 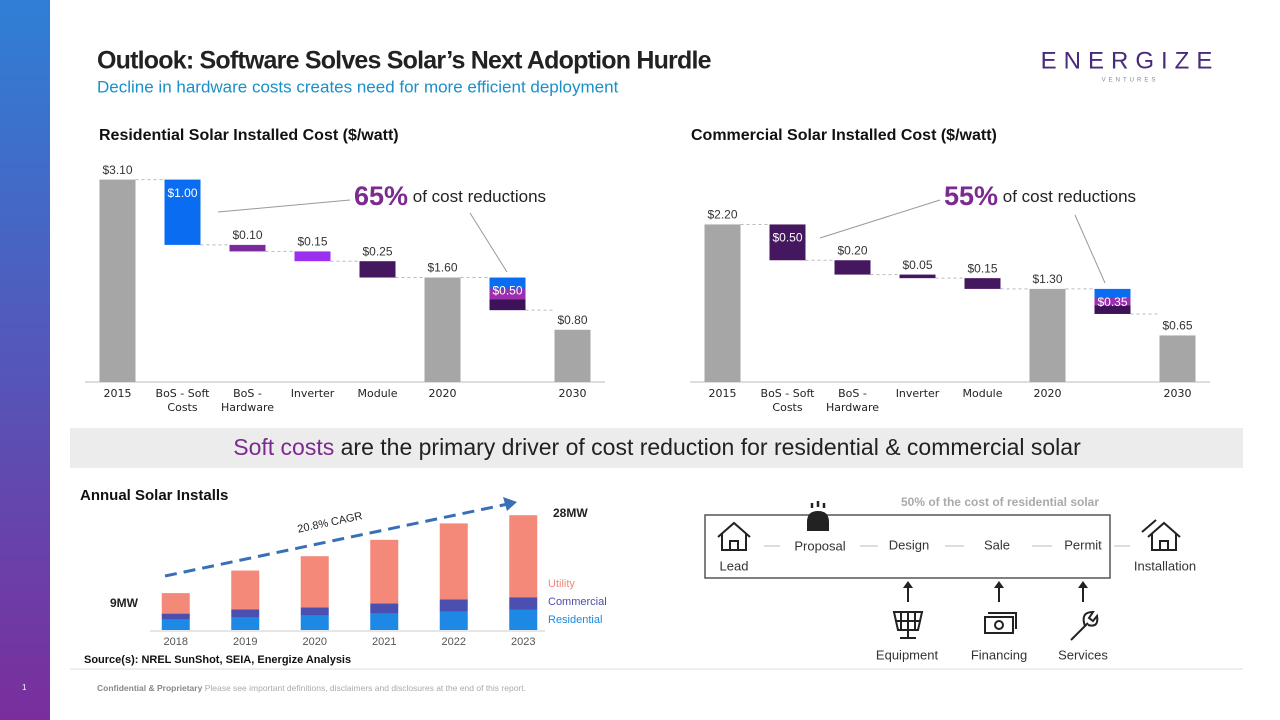 I want to click on value-label: $1.60, so click(x=442, y=268).